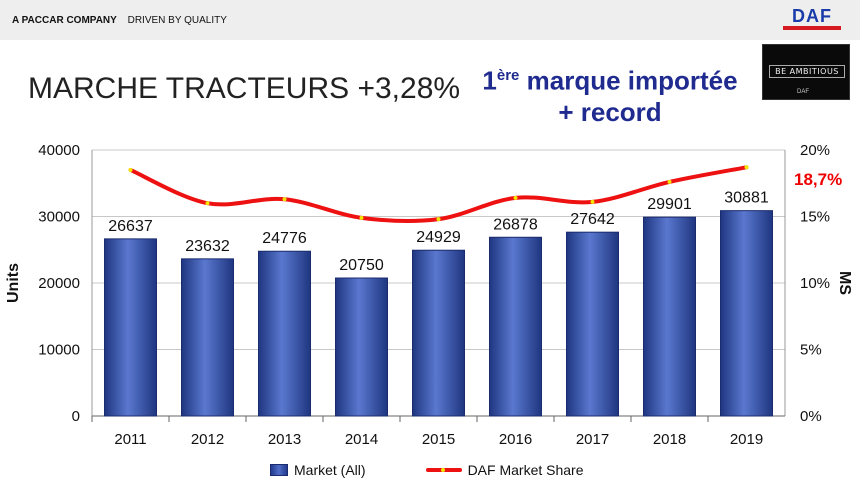 This screenshot has height=494, width=860. Describe the element at coordinates (669, 181) in the screenshot. I see `share-point-2018` at that location.